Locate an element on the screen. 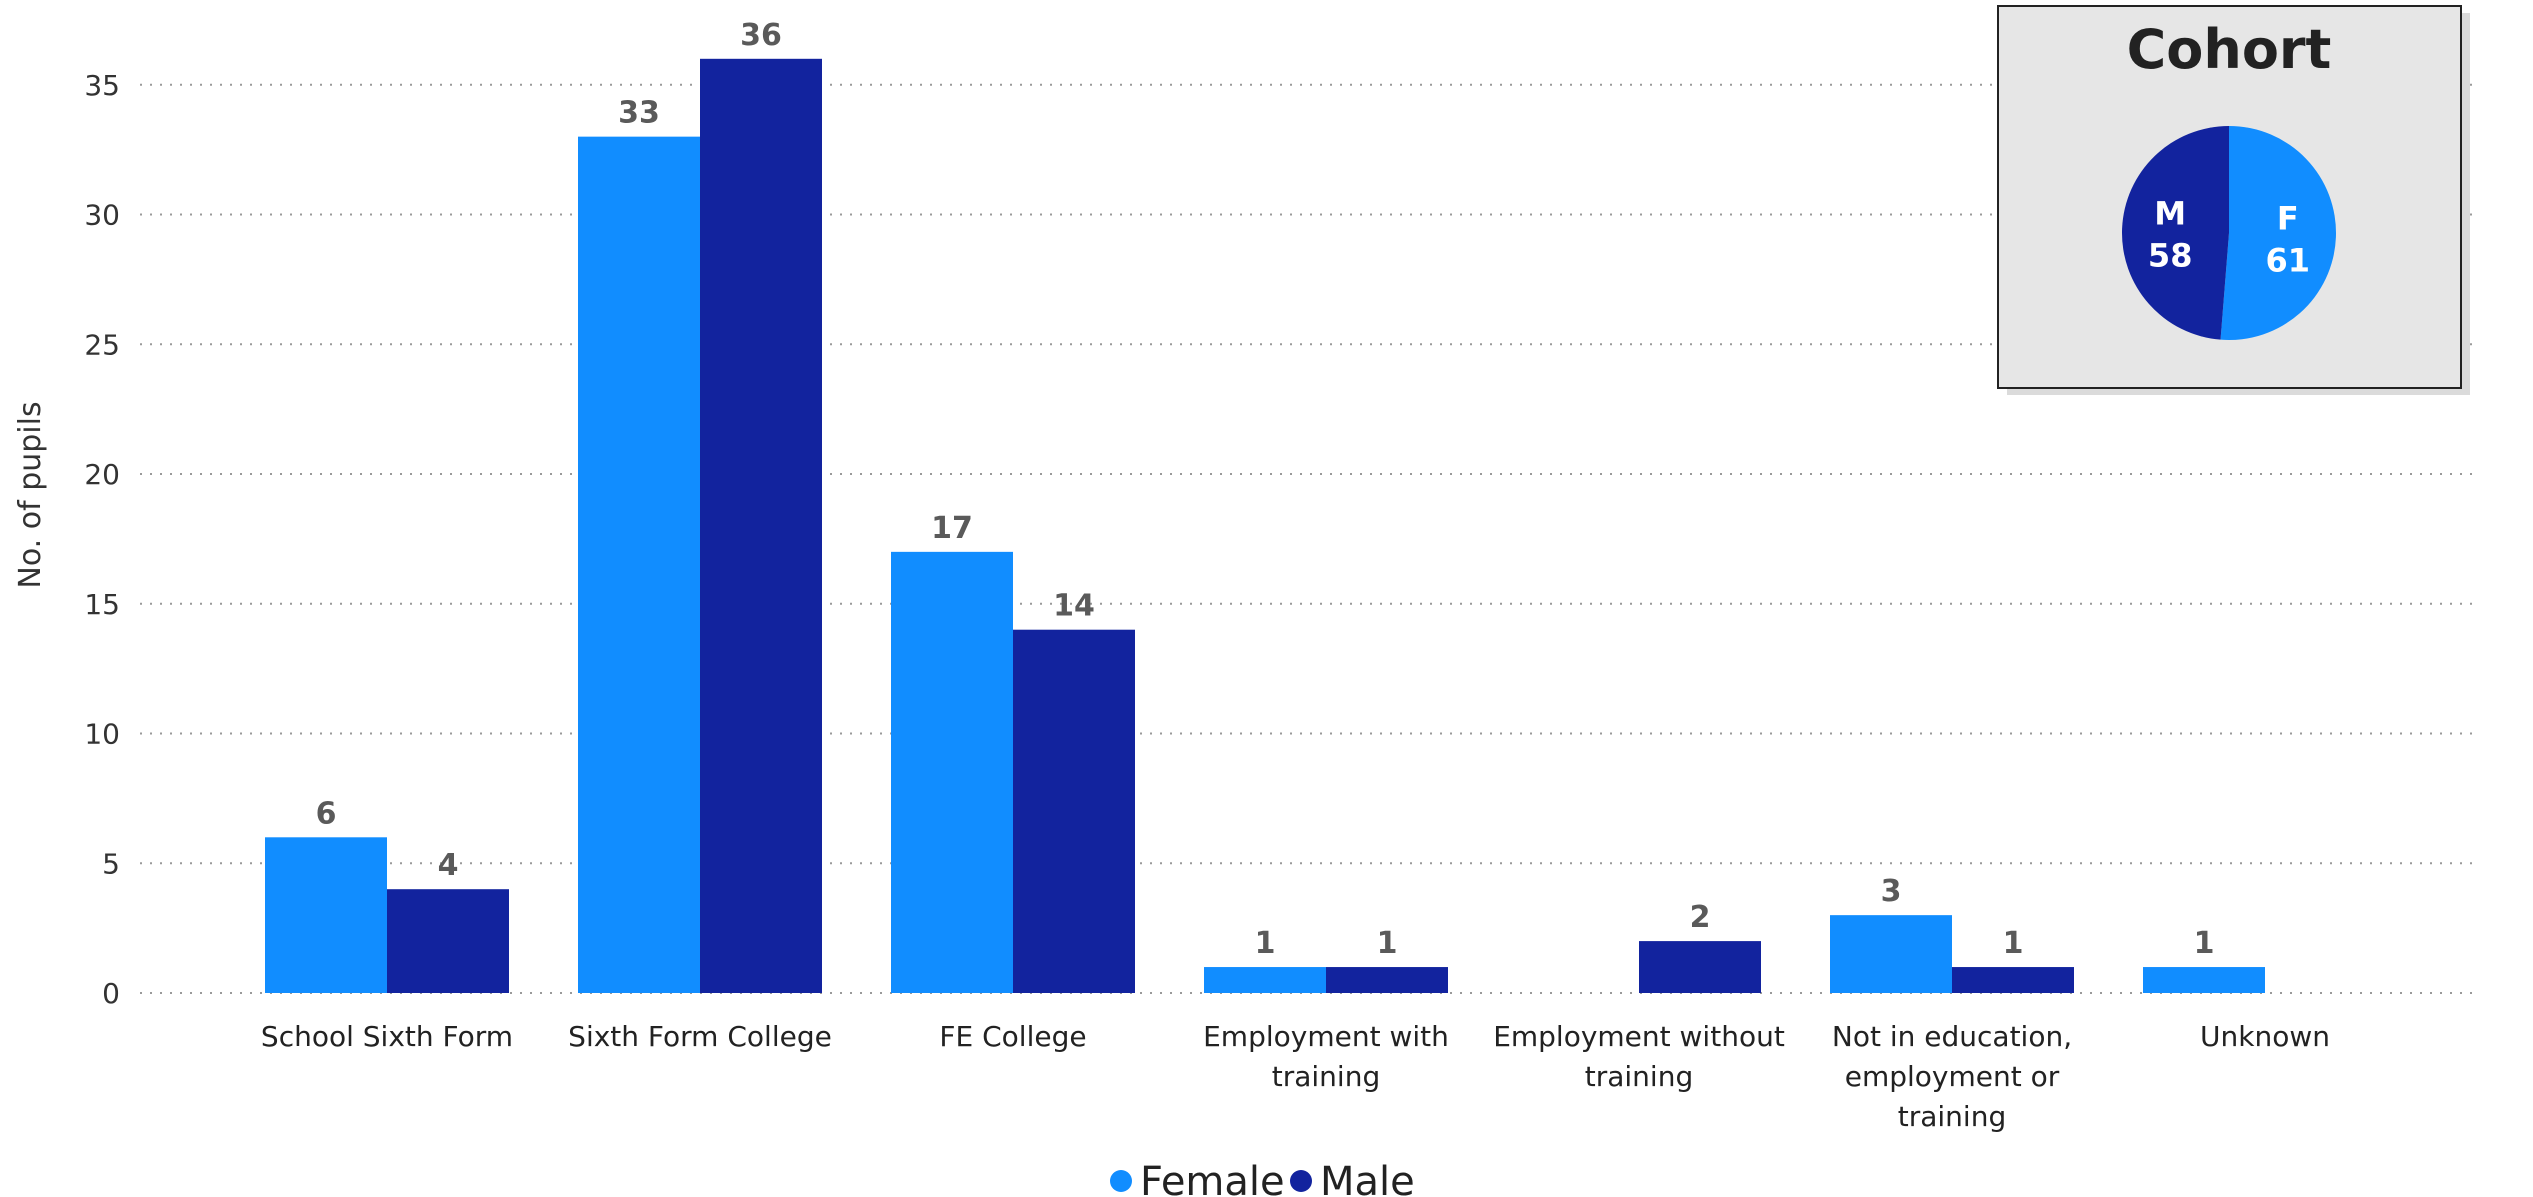 The width and height of the screenshot is (2533, 1197). y-tick-label: 35 is located at coordinates (102, 85).